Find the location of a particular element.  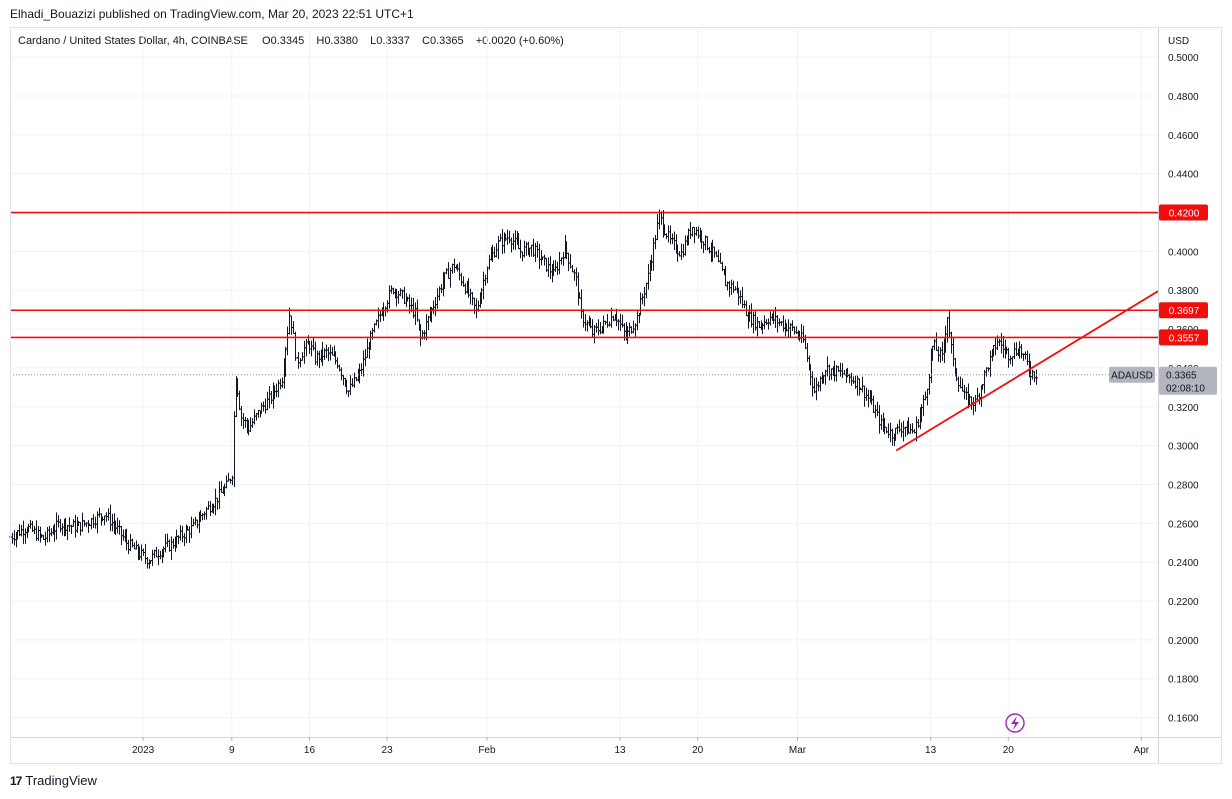

event-marker is located at coordinates (1015, 723).